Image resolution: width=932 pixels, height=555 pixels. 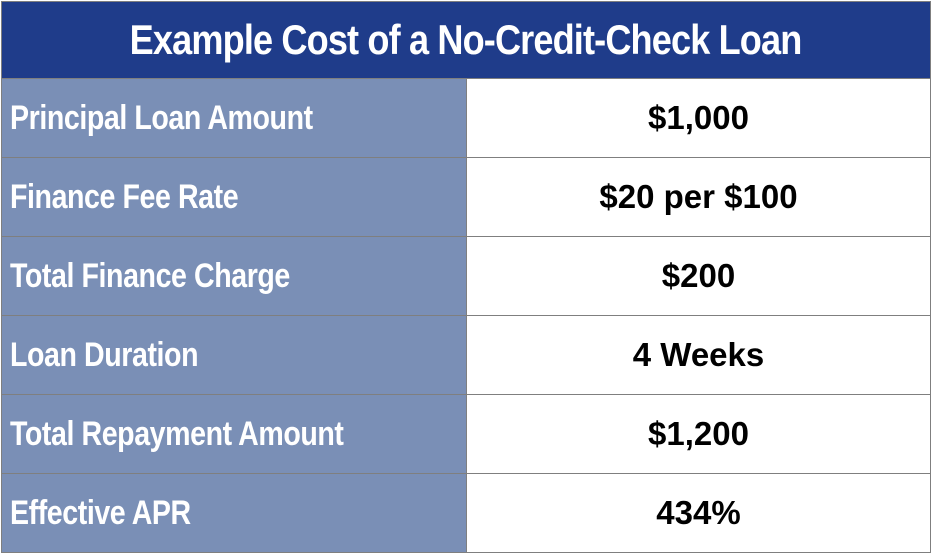 I want to click on row-value: $1,200, so click(x=698, y=433).